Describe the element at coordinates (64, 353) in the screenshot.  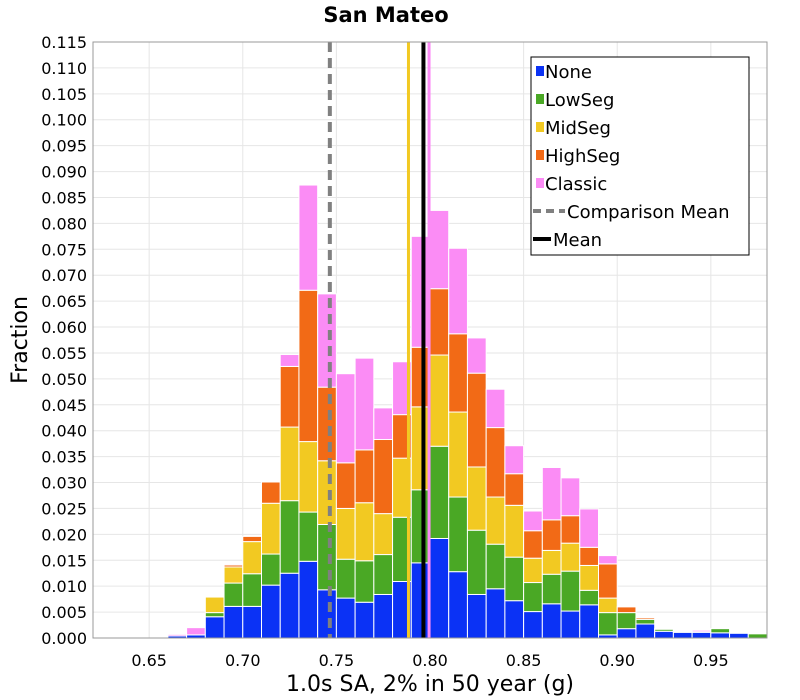
I see `y-tick-label: 0.055` at that location.